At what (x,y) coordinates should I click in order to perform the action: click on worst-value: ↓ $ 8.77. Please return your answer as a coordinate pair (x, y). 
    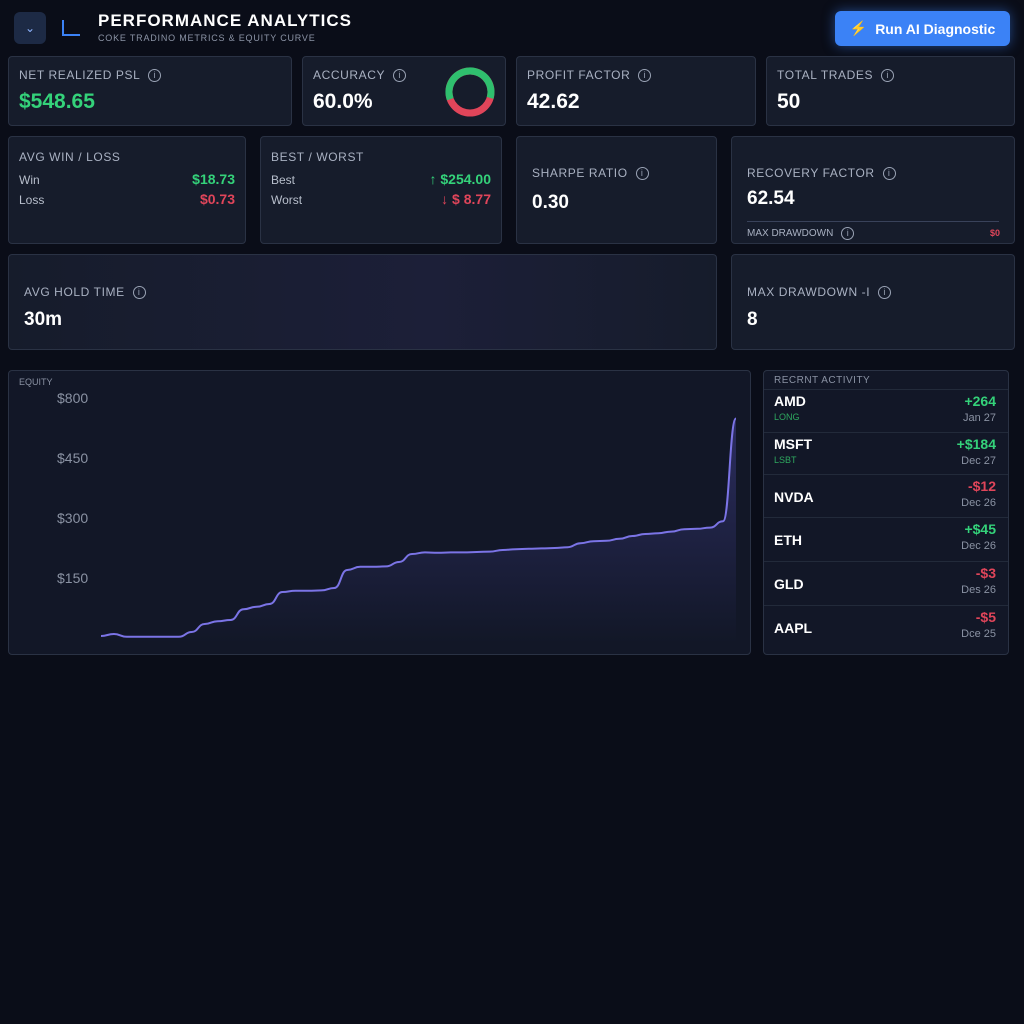
    Looking at the image, I should click on (466, 199).